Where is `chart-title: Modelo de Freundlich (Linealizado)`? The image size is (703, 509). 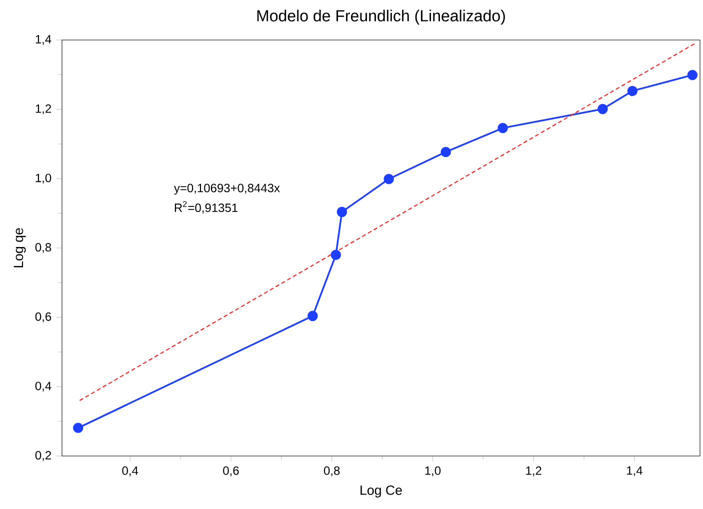
chart-title: Modelo de Freundlich (Linealizado) is located at coordinates (381, 17).